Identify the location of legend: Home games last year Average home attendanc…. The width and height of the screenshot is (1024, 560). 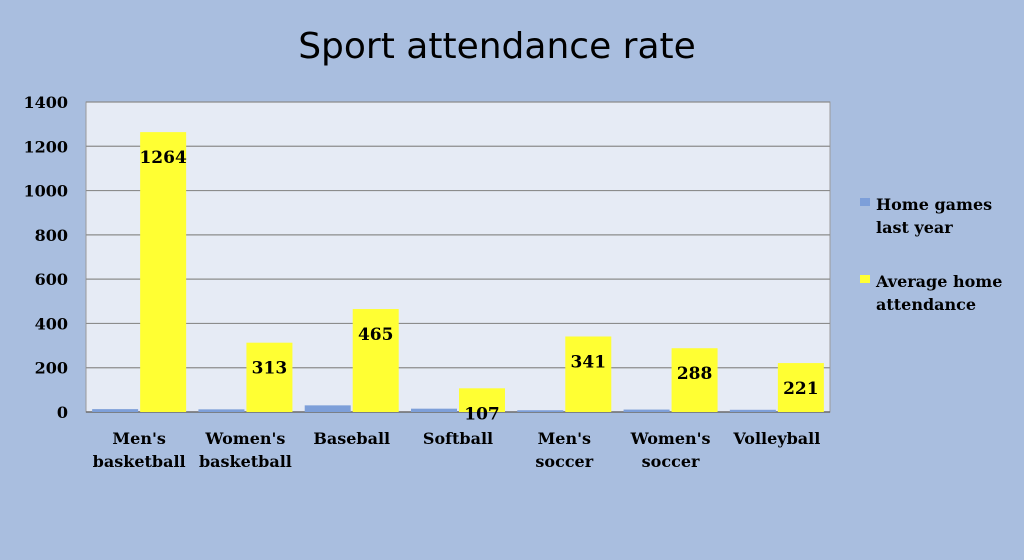
(931, 254).